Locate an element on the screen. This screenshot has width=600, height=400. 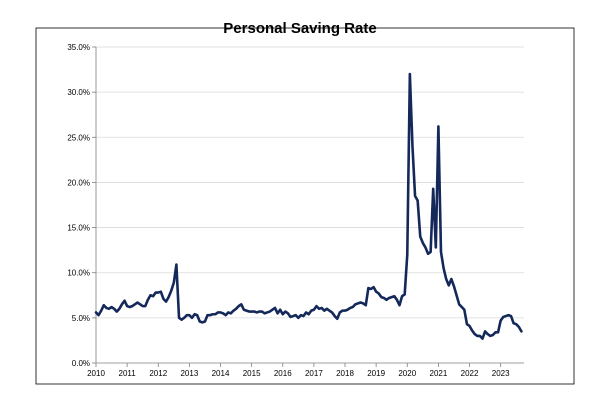
x-tick-label: 2010 is located at coordinates (96, 373).